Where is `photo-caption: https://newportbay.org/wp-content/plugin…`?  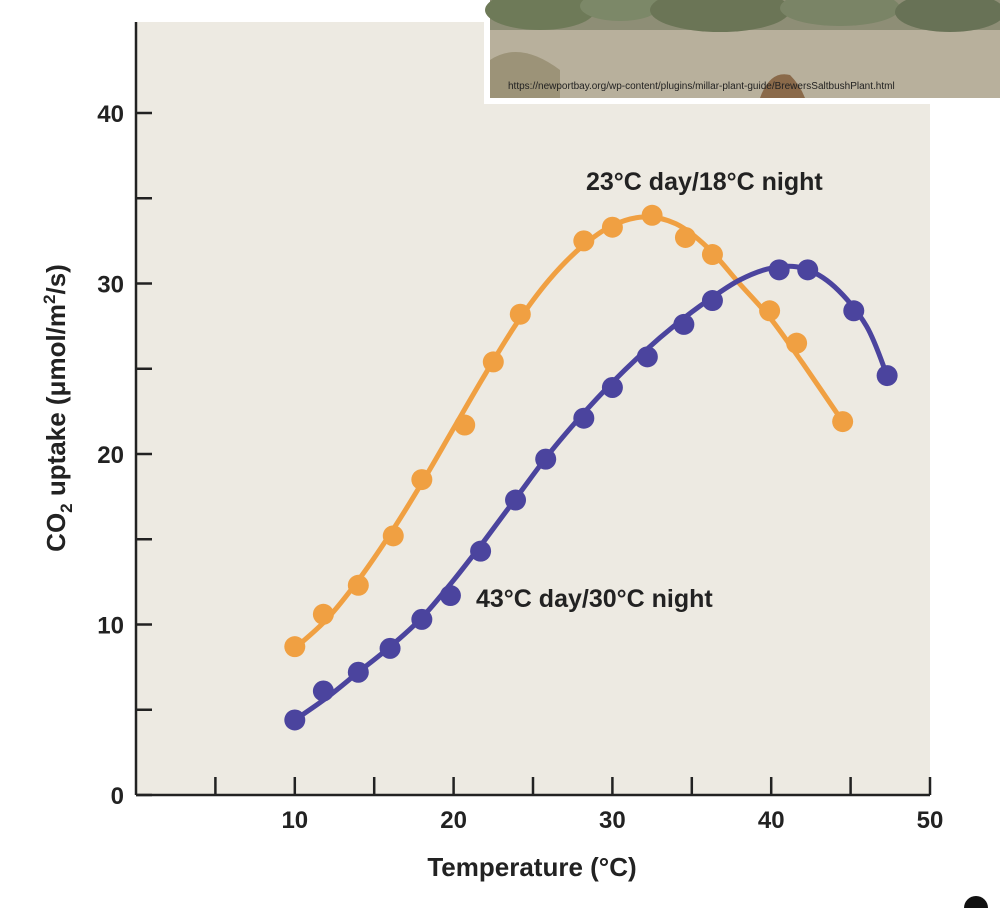 photo-caption: https://newportbay.org/wp-content/plugin… is located at coordinates (701, 86).